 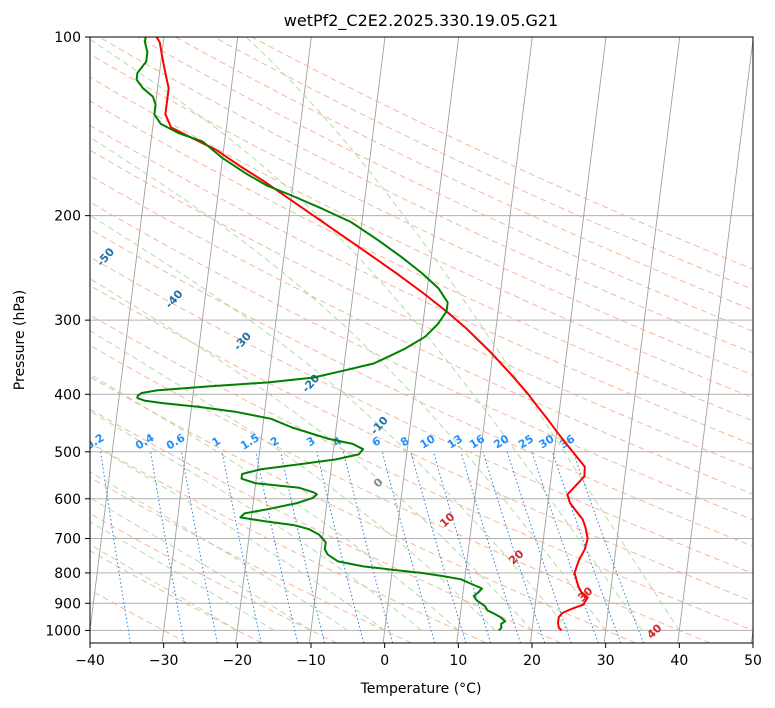 I want to click on chart-title: wetPf2_C2E2.2025.330.19.05.G21, so click(x=421, y=21).